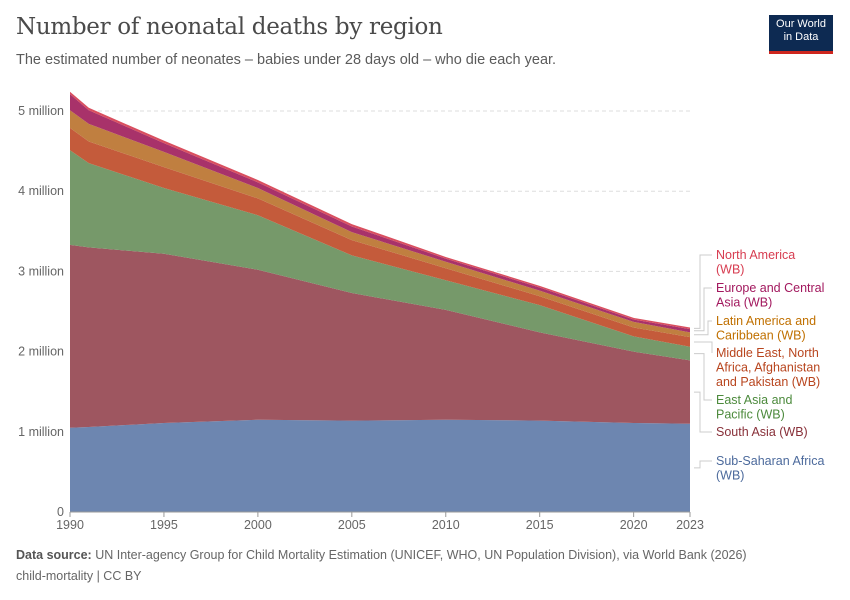 This screenshot has height=600, width=850. What do you see at coordinates (41, 111) in the screenshot?
I see `y-tick-label: 5 million` at bounding box center [41, 111].